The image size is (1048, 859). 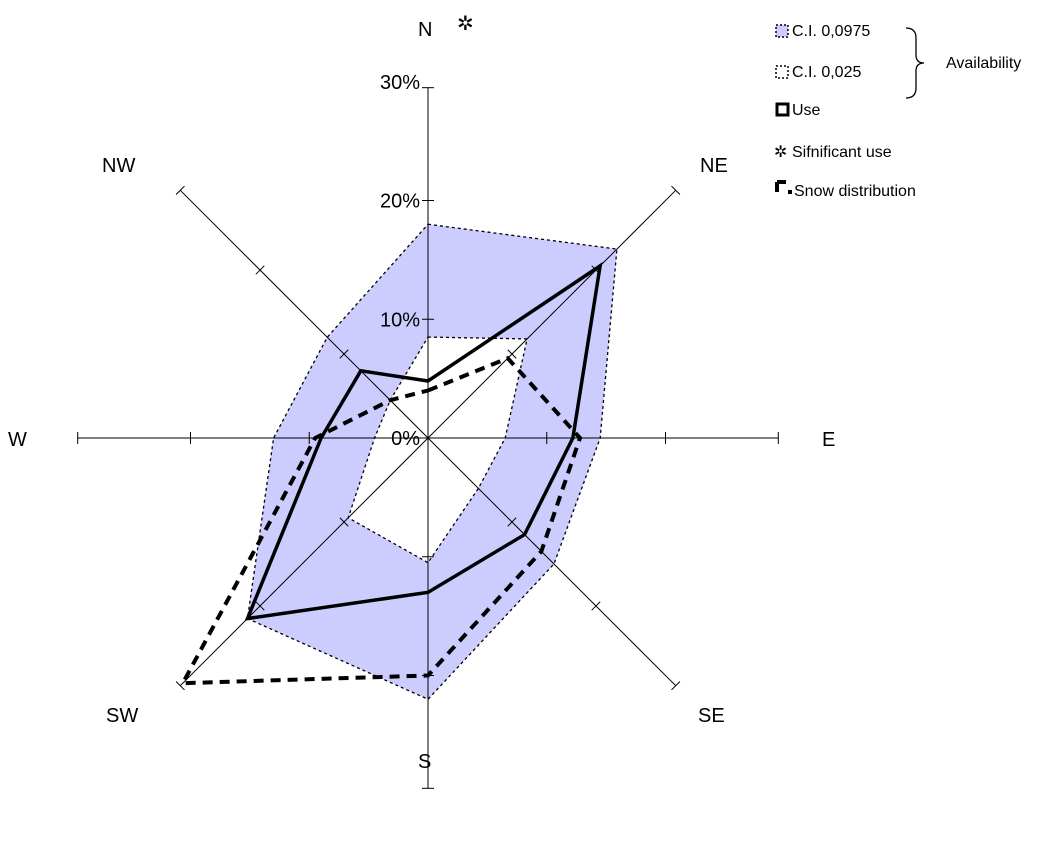 I want to click on direction-label-se: SE, so click(x=711, y=716).